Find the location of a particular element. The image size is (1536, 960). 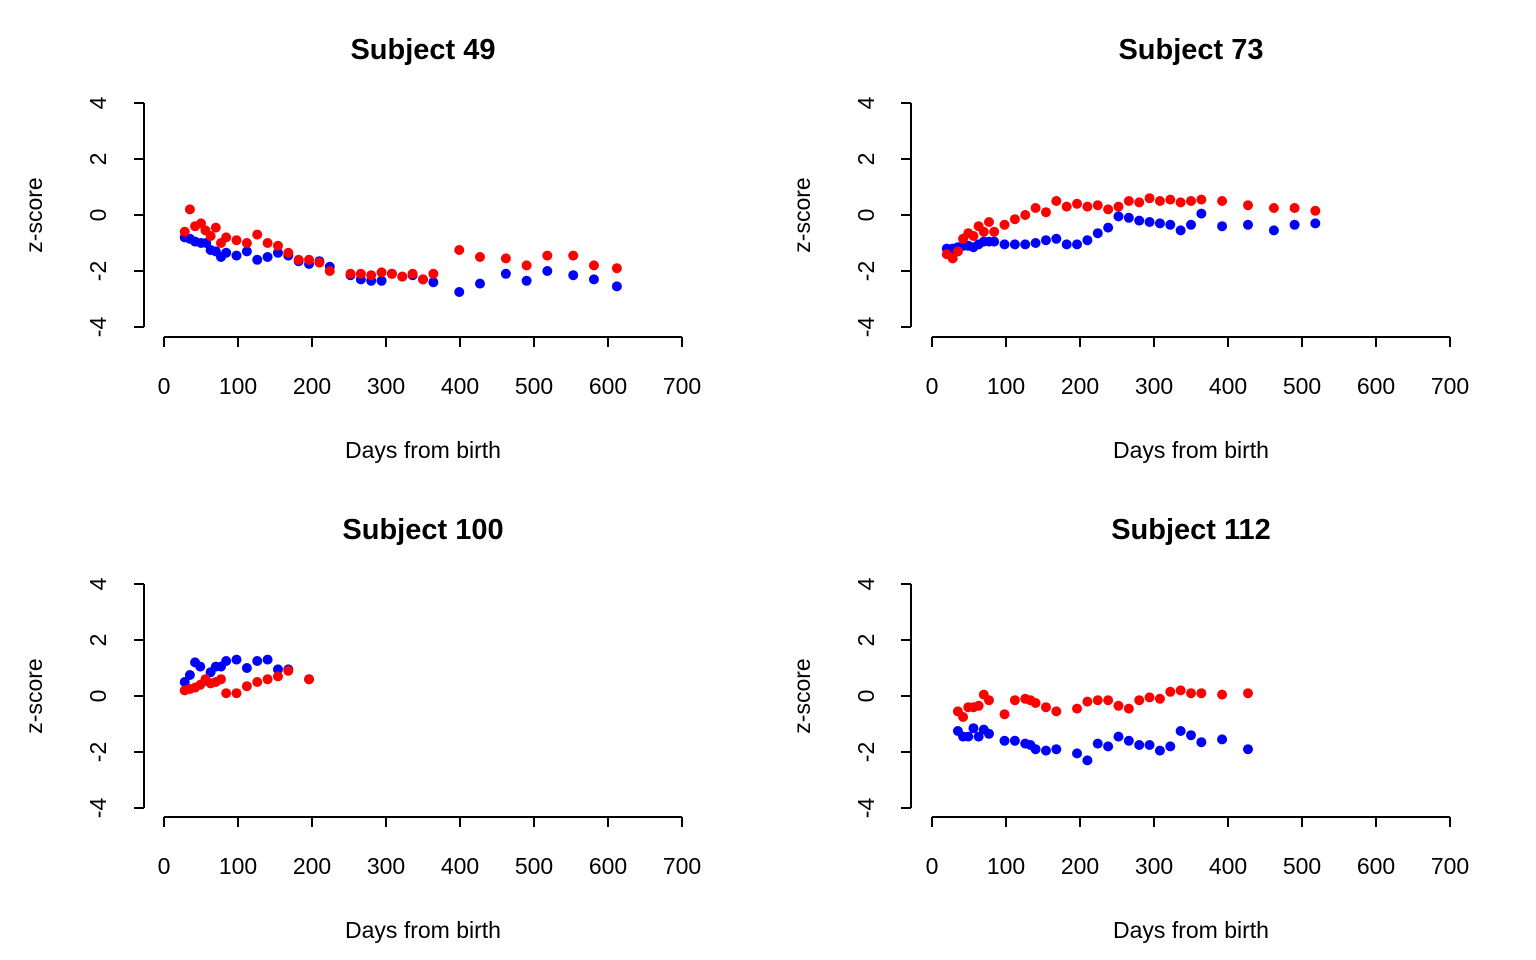

x-tick-label: 200 is located at coordinates (1080, 866).